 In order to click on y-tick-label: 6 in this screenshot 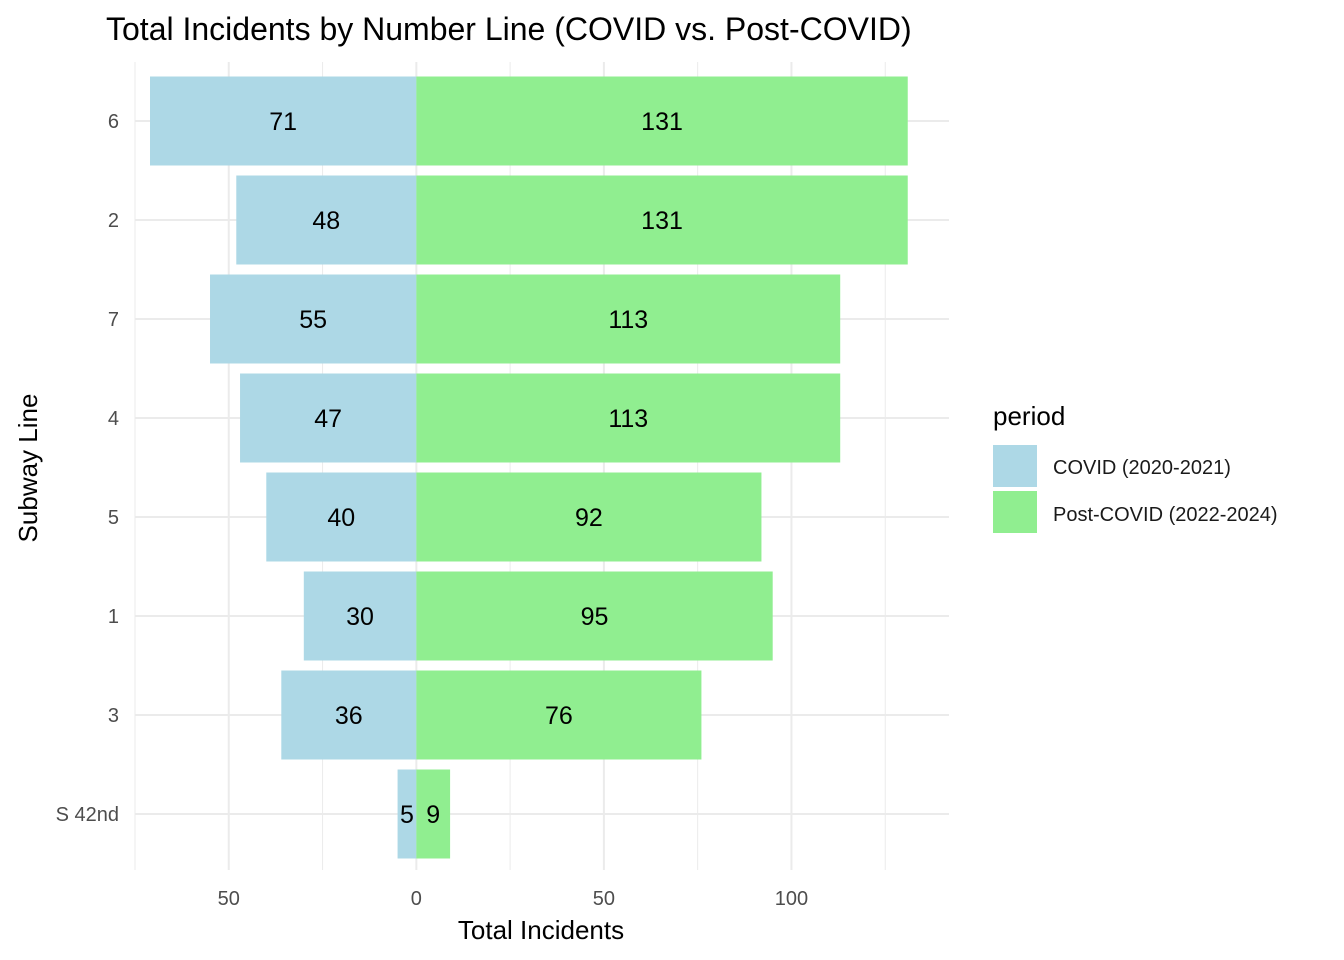, I will do `click(113, 122)`.